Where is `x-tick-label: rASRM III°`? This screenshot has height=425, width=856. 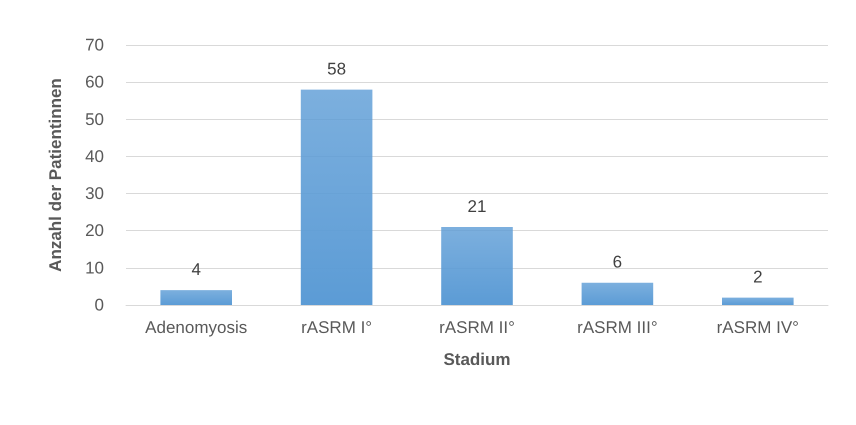
x-tick-label: rASRM III° is located at coordinates (617, 327).